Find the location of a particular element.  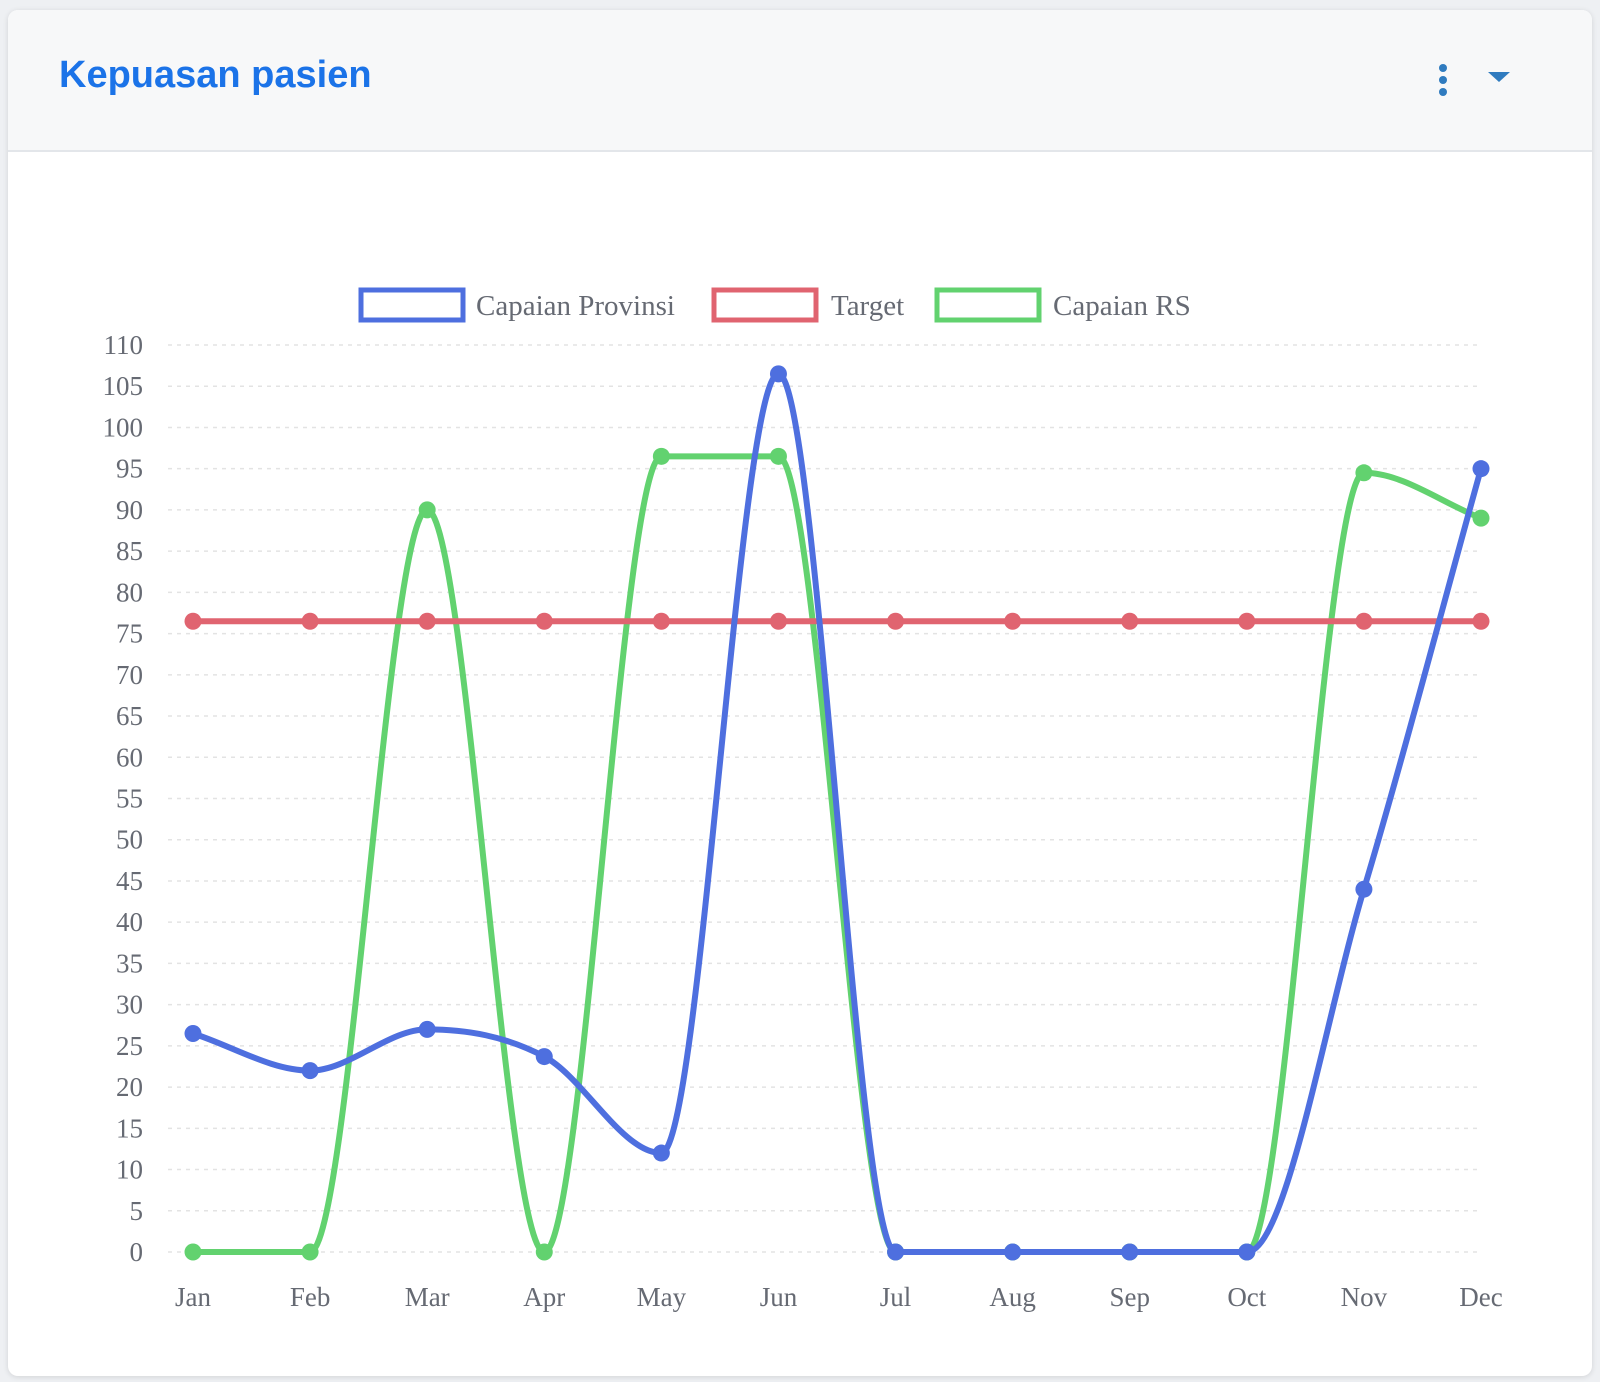

y-tick-label: 80 is located at coordinates (129, 592).